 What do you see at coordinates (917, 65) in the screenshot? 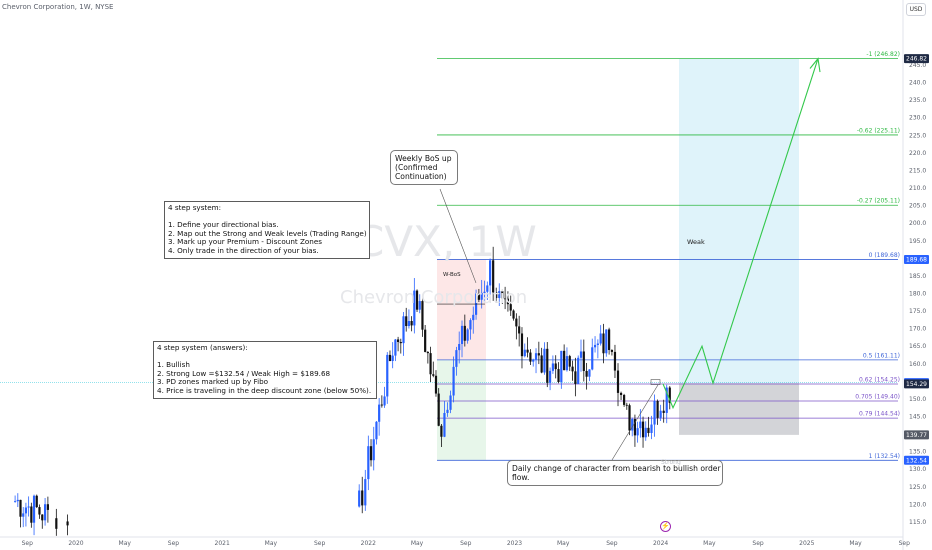
I see `y-tick-label: 245.0` at bounding box center [917, 65].